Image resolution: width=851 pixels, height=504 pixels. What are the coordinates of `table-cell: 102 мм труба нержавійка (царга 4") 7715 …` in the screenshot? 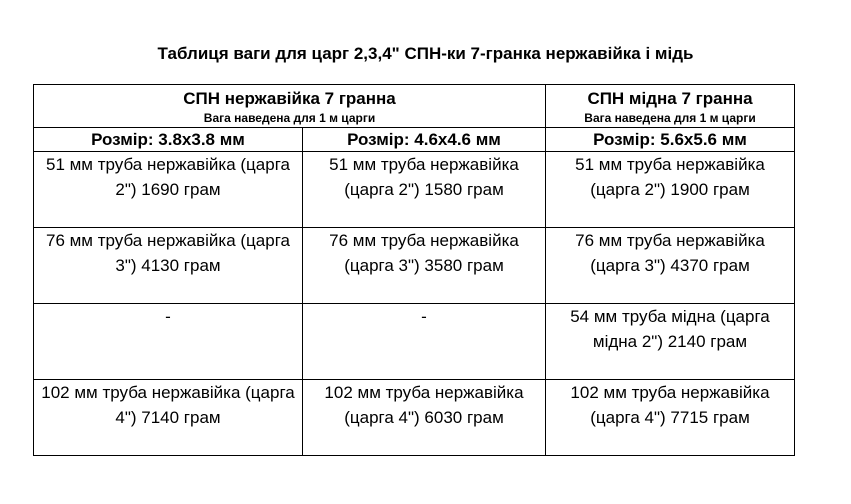 It's located at (670, 417).